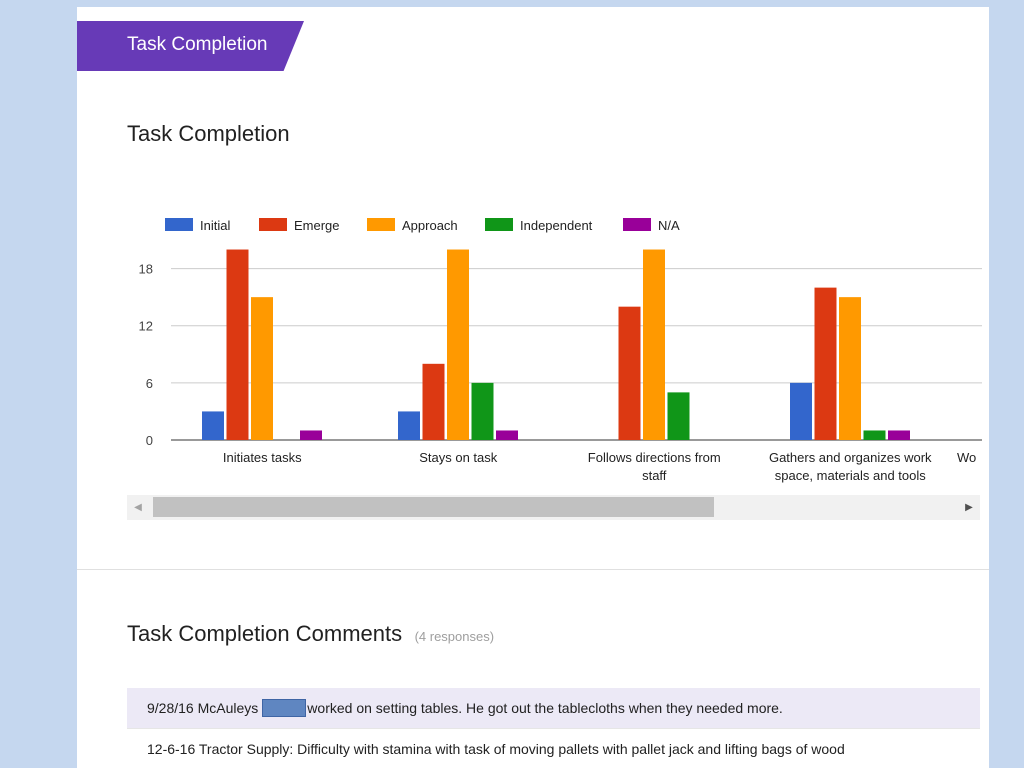 The width and height of the screenshot is (1024, 768). What do you see at coordinates (556, 225) in the screenshot?
I see `legend-label: Independent` at bounding box center [556, 225].